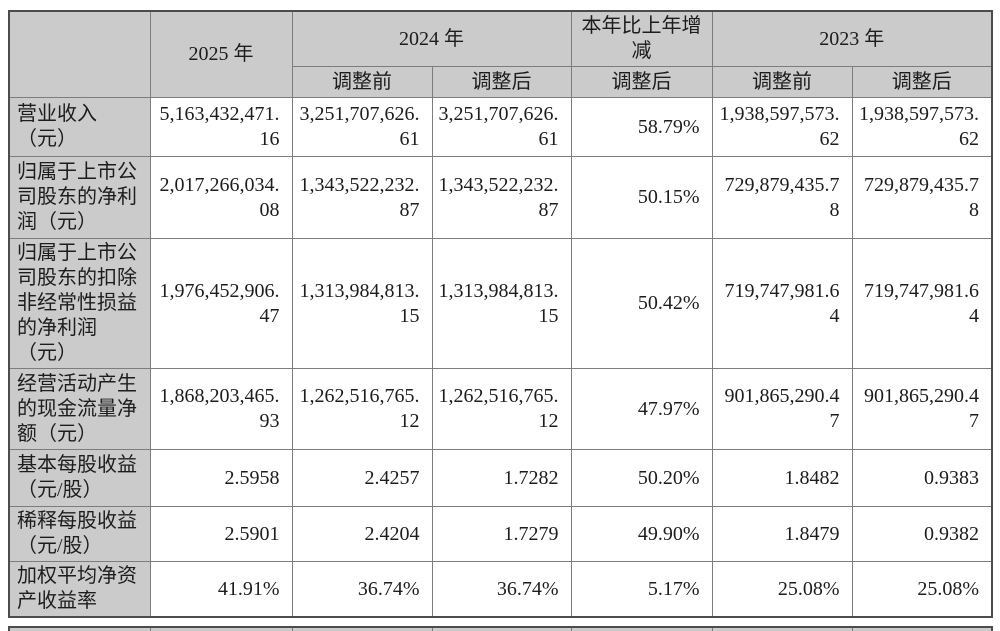 The width and height of the screenshot is (1000, 631). Describe the element at coordinates (782, 127) in the screenshot. I see `cell-2023-before: 1,938,597,573.62` at that location.